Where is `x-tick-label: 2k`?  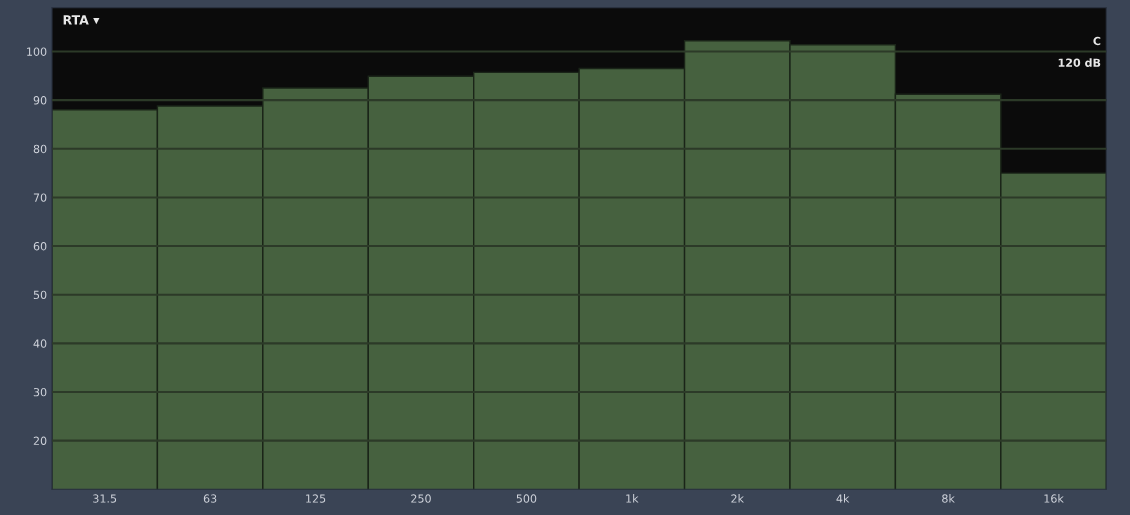 x-tick-label: 2k is located at coordinates (737, 498).